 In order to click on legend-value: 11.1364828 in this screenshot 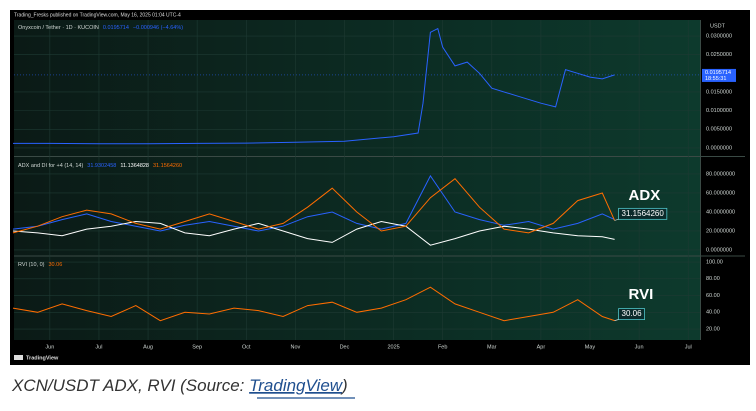, I will do `click(134, 166)`.